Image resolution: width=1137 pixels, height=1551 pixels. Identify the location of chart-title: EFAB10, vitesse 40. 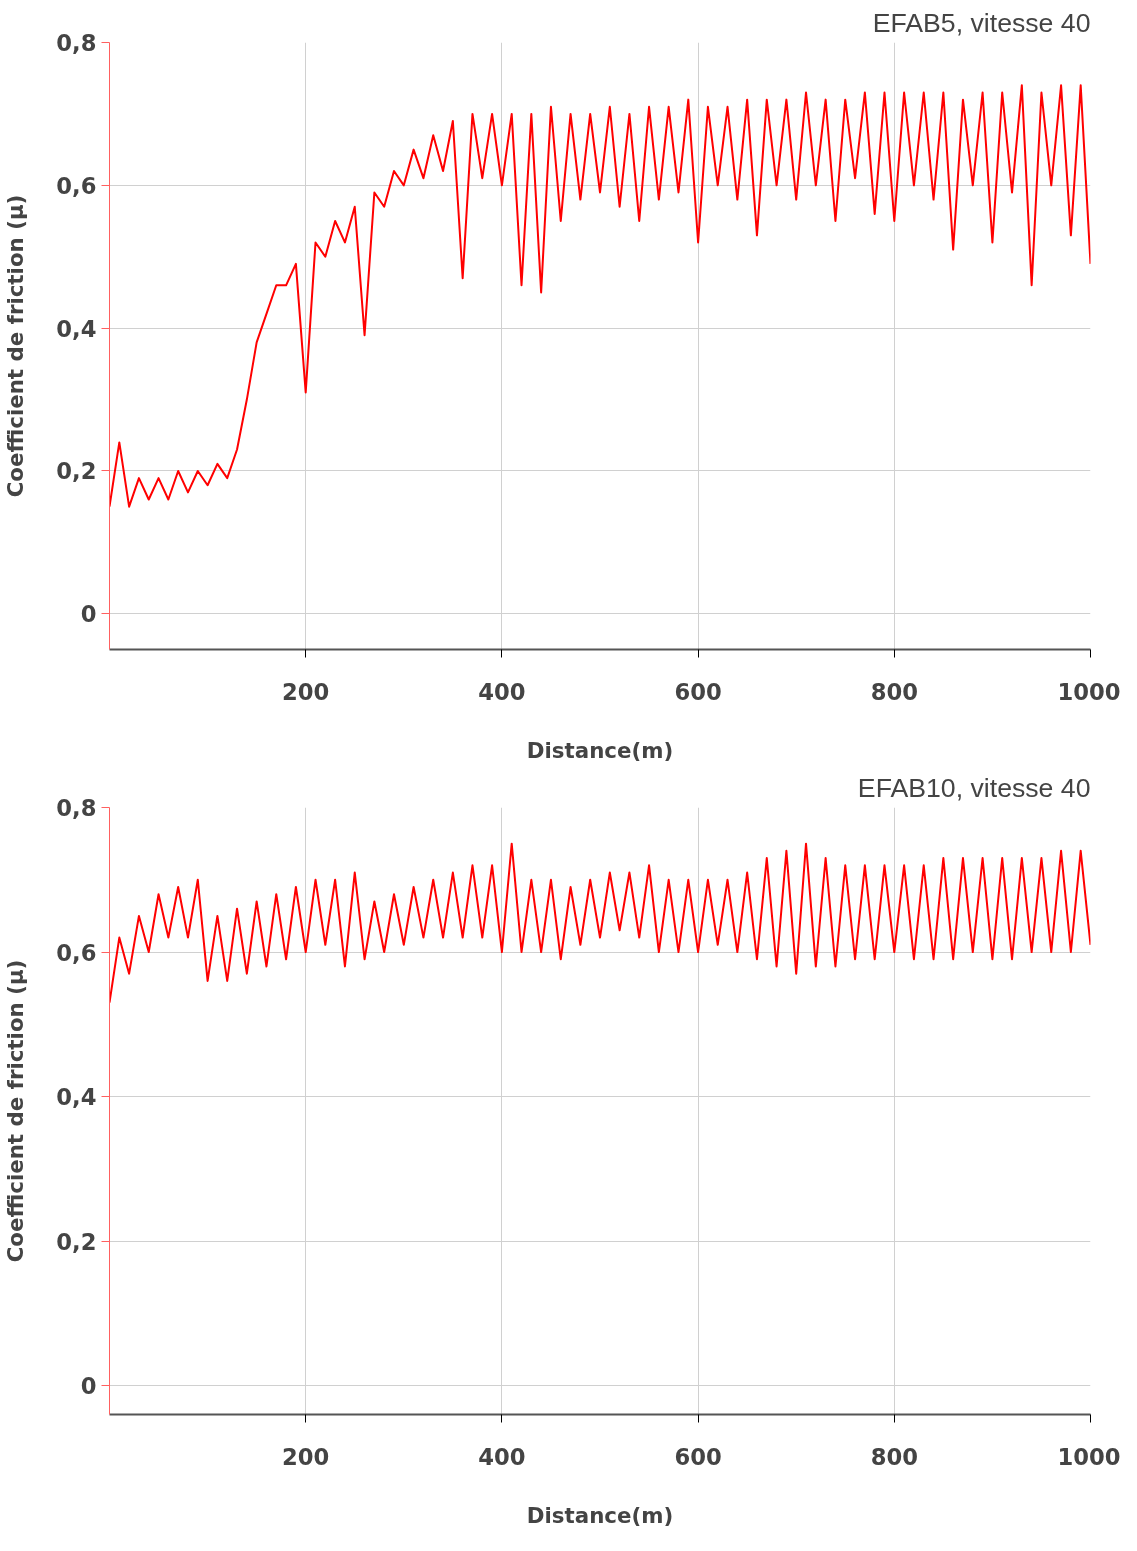
(974, 787).